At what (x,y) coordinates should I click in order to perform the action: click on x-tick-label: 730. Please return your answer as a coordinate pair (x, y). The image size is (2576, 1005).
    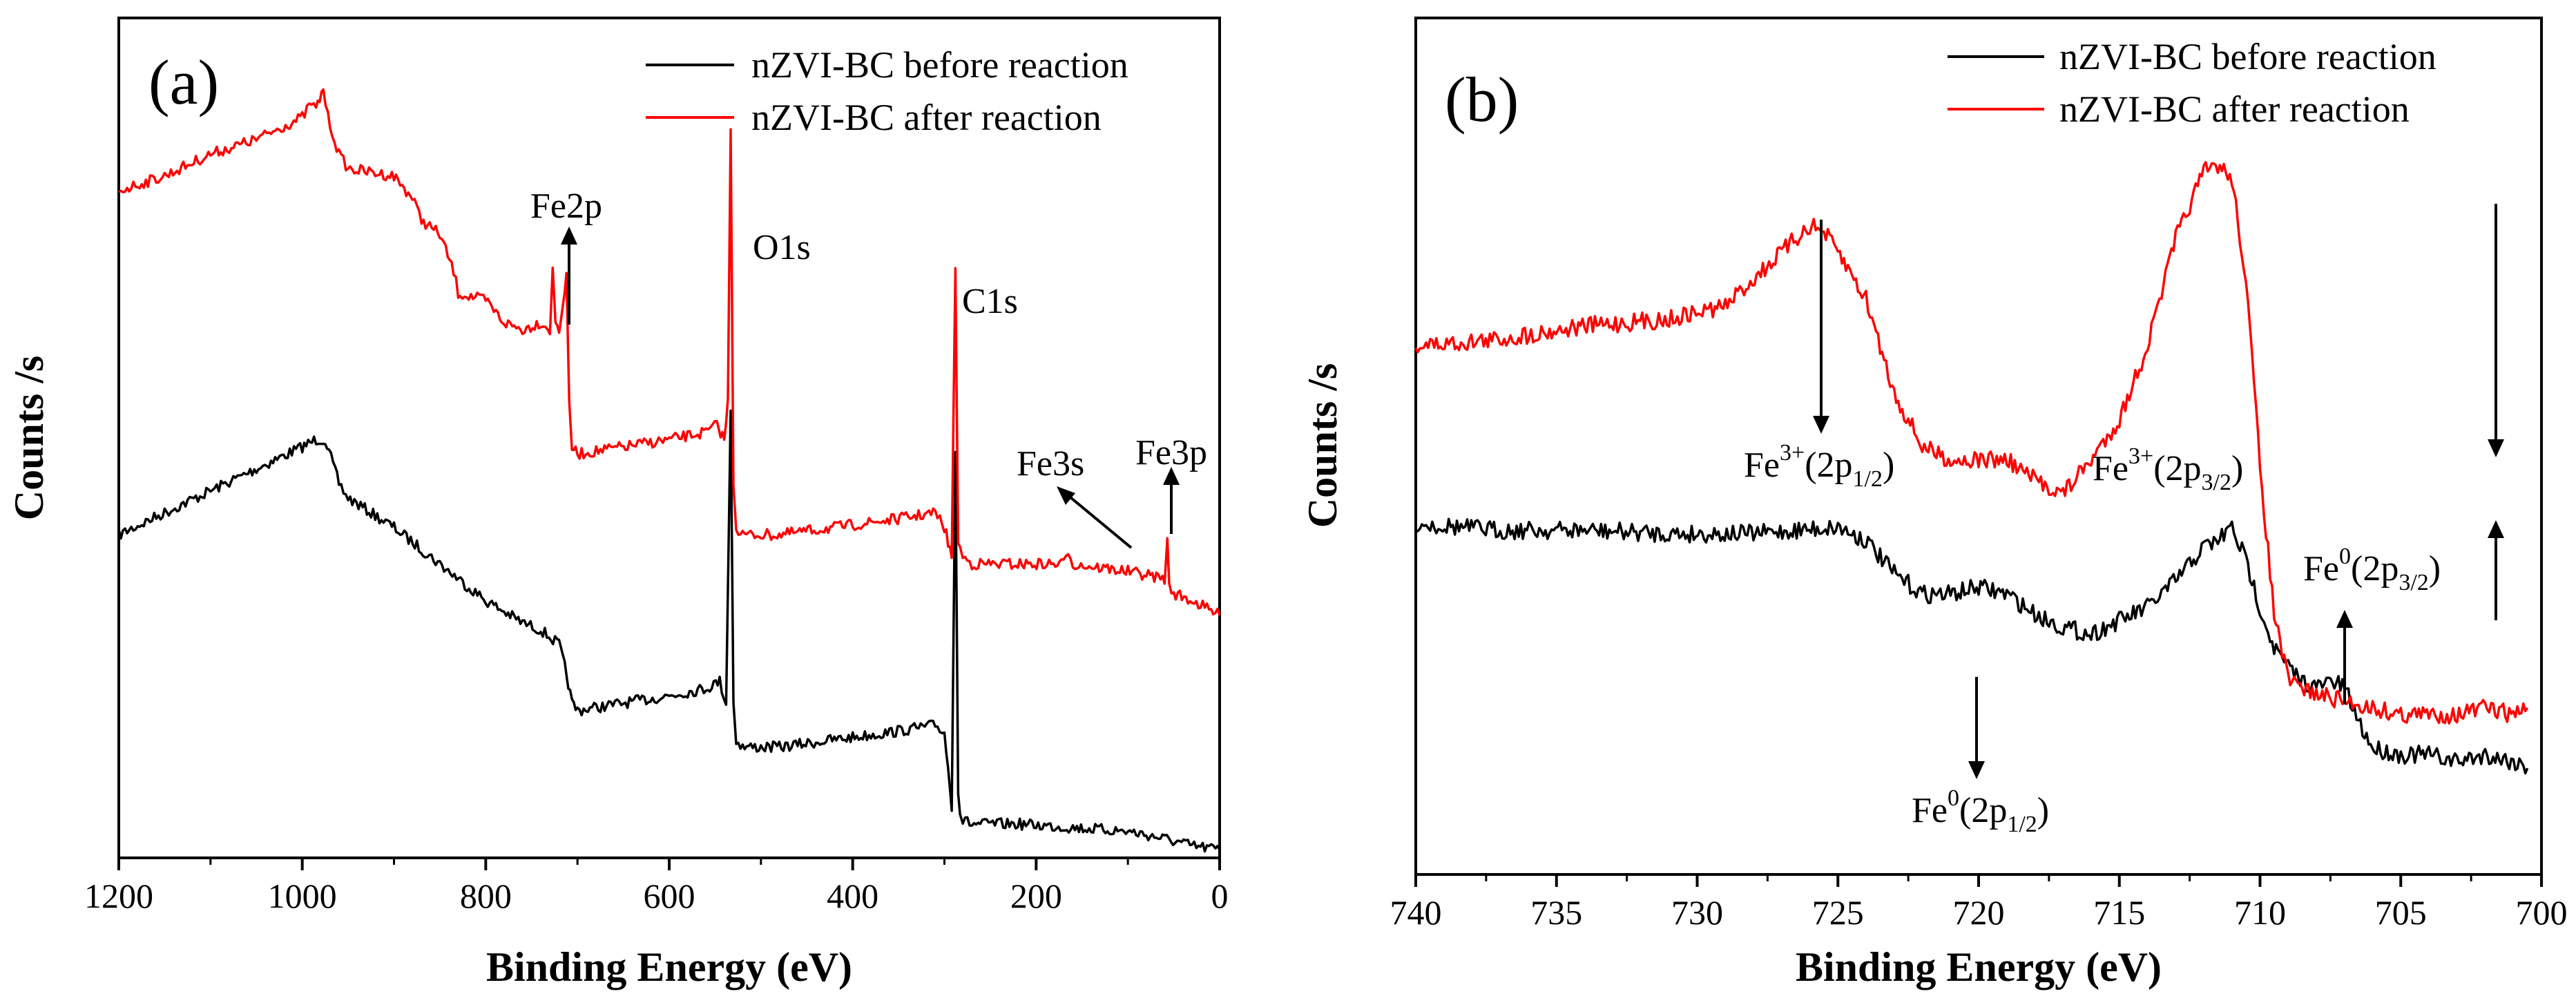
    Looking at the image, I should click on (1697, 912).